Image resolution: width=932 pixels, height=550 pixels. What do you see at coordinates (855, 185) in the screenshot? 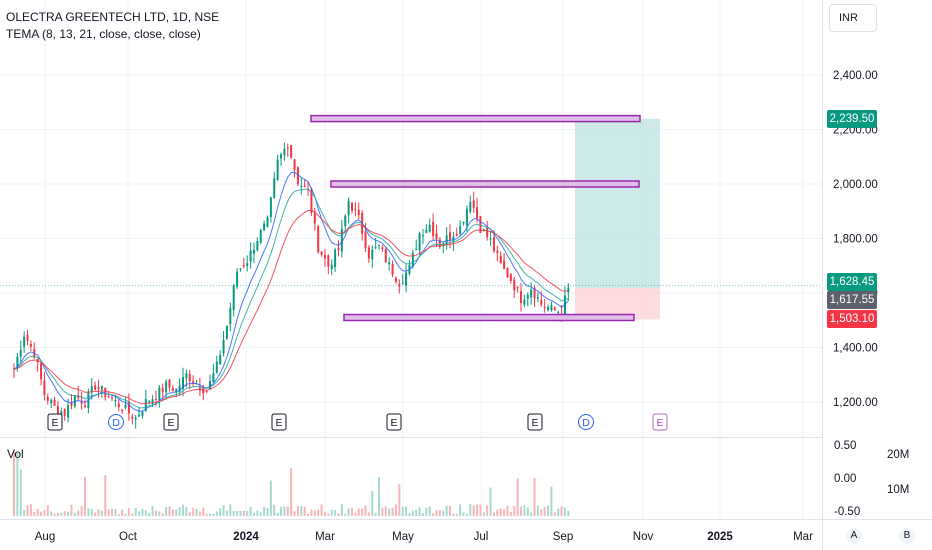
I see `y-tick-label: 2,000.00` at bounding box center [855, 185].